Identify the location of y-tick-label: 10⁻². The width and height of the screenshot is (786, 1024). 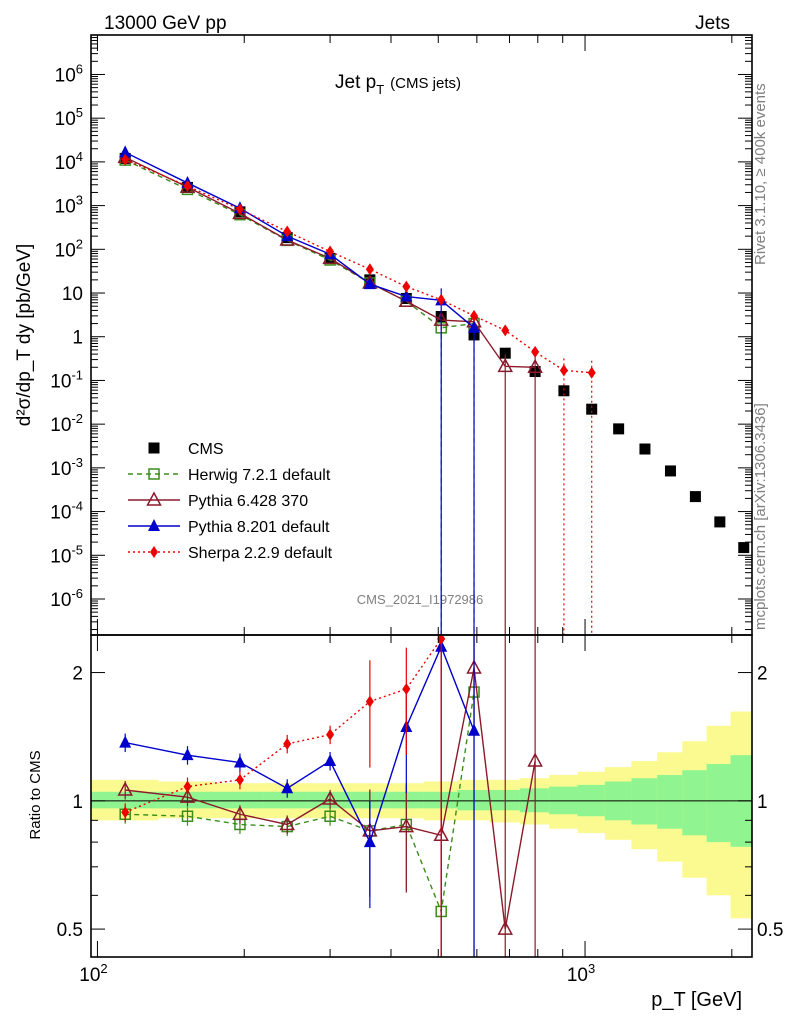
(66, 423).